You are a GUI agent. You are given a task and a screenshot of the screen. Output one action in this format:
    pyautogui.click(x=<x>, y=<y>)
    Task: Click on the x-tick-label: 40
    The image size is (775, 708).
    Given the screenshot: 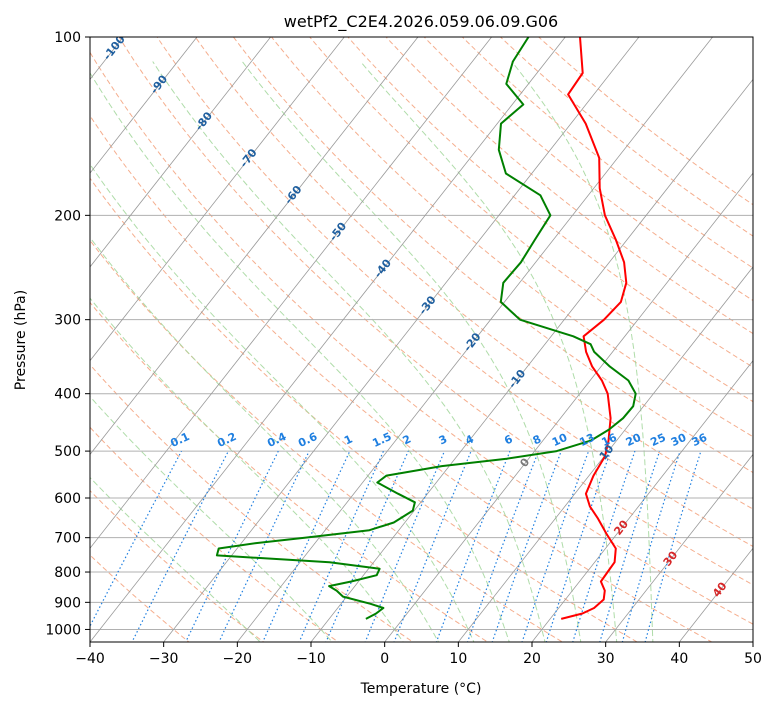 What is the action you would take?
    pyautogui.click(x=679, y=659)
    